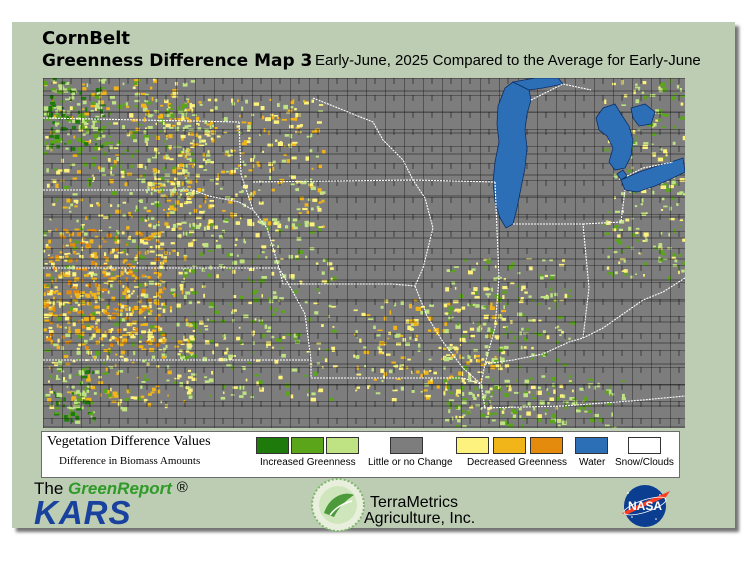  Describe the element at coordinates (551, 281) in the screenshot. I see `in-oh-line` at that location.